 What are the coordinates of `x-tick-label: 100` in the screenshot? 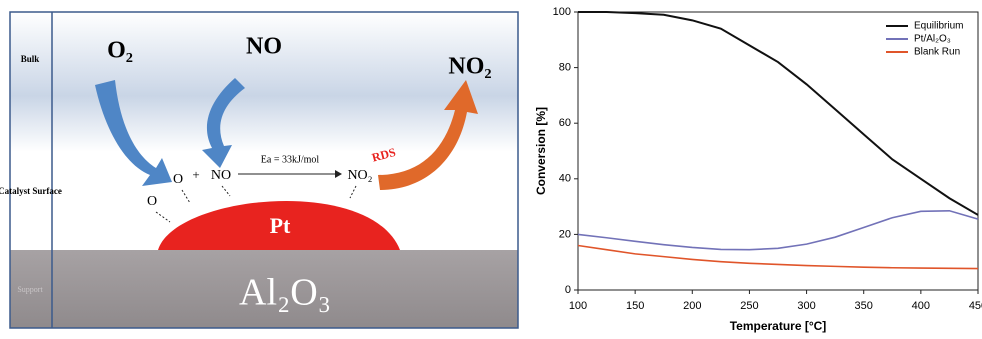 It's located at (578, 306).